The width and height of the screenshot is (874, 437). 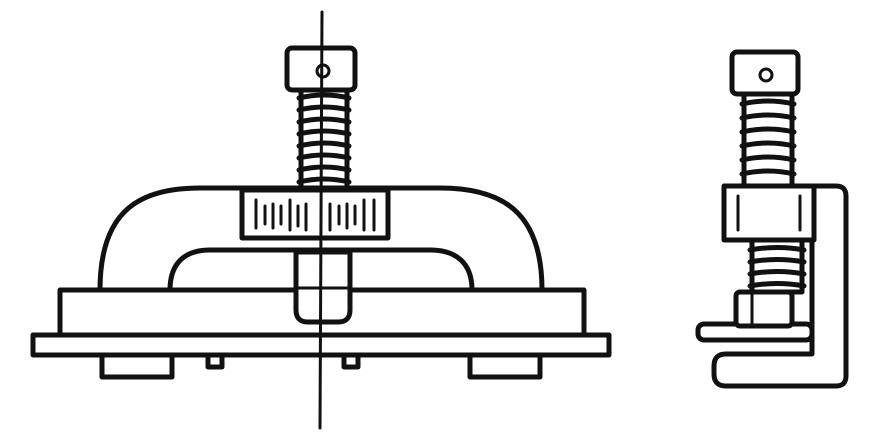 I want to click on front-screw-threads, so click(x=324, y=138).